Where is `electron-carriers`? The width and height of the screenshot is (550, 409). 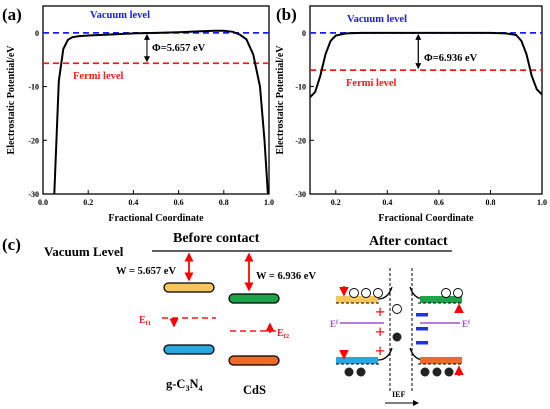
electron-carriers is located at coordinates (406, 301).